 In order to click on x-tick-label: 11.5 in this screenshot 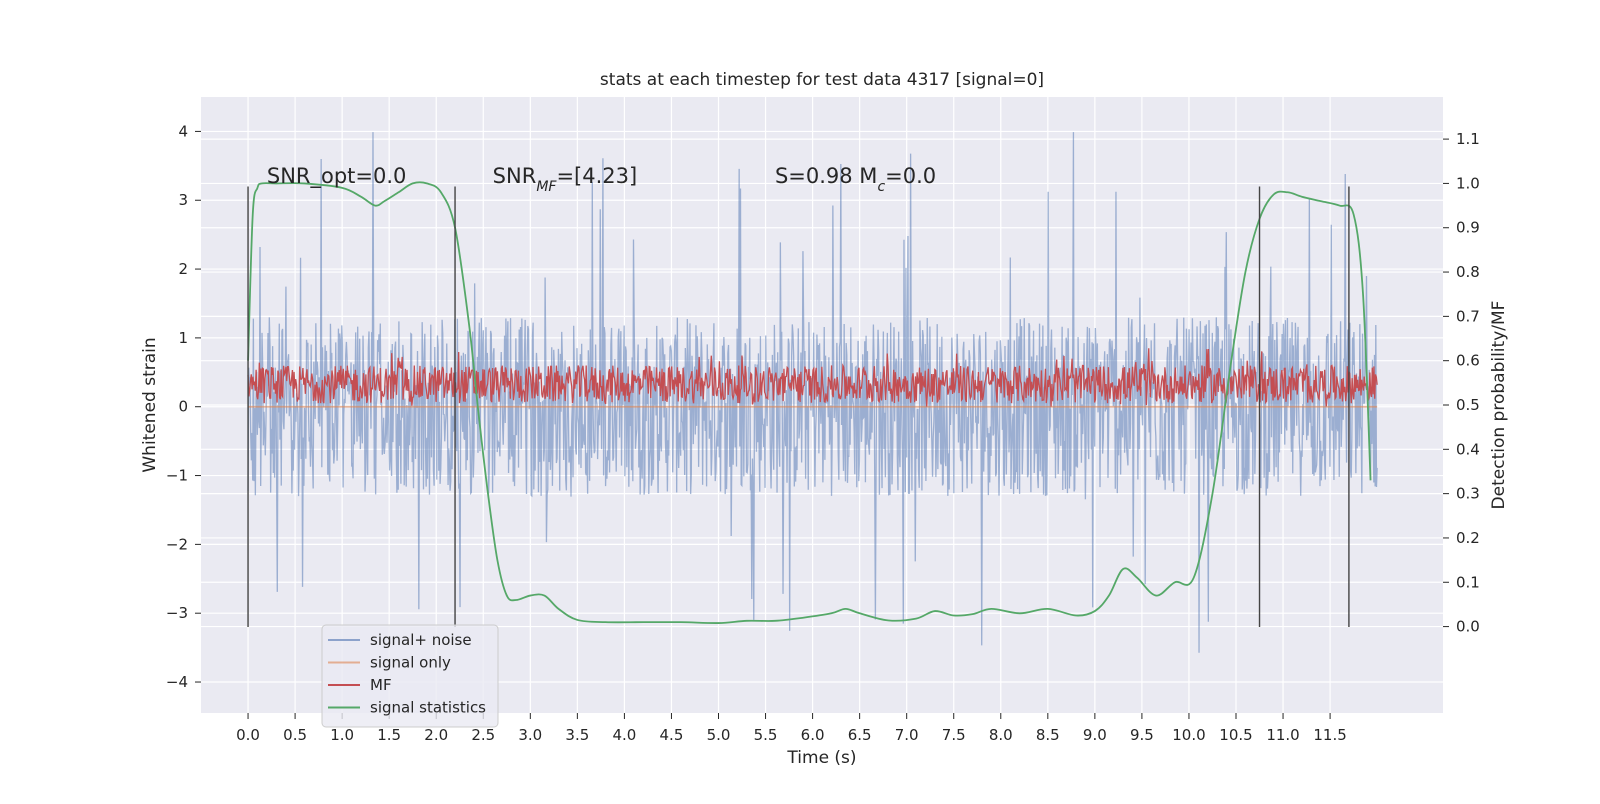, I will do `click(1329, 735)`.